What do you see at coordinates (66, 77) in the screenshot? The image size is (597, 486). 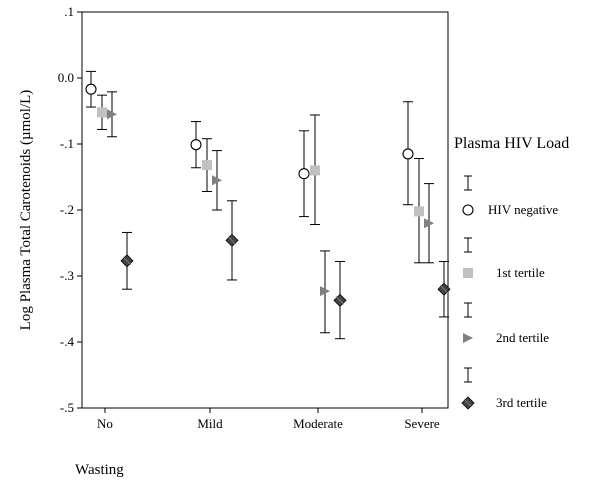 I see `y-tick-label: 0.0` at bounding box center [66, 77].